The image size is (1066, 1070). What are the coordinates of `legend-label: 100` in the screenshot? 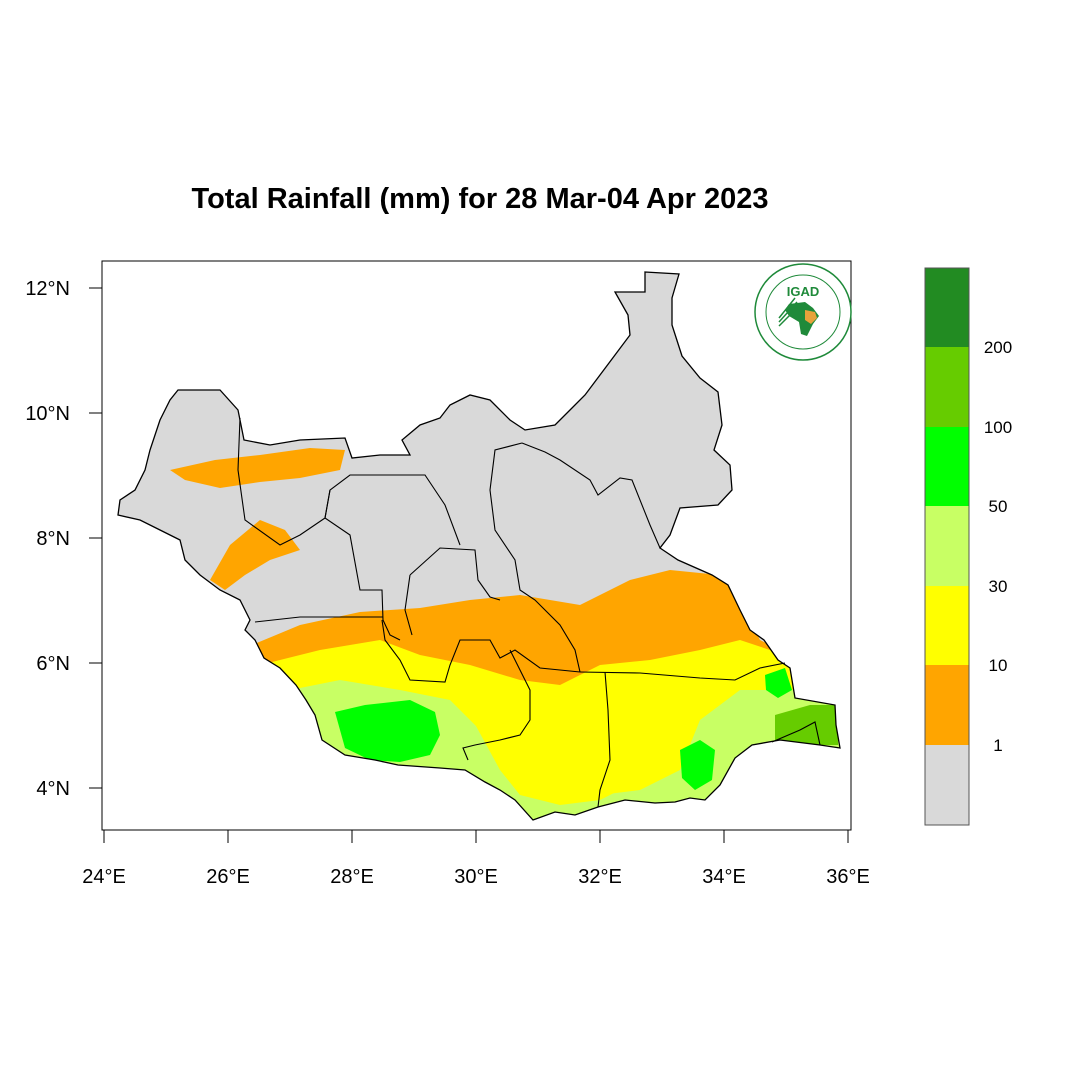 It's located at (998, 427).